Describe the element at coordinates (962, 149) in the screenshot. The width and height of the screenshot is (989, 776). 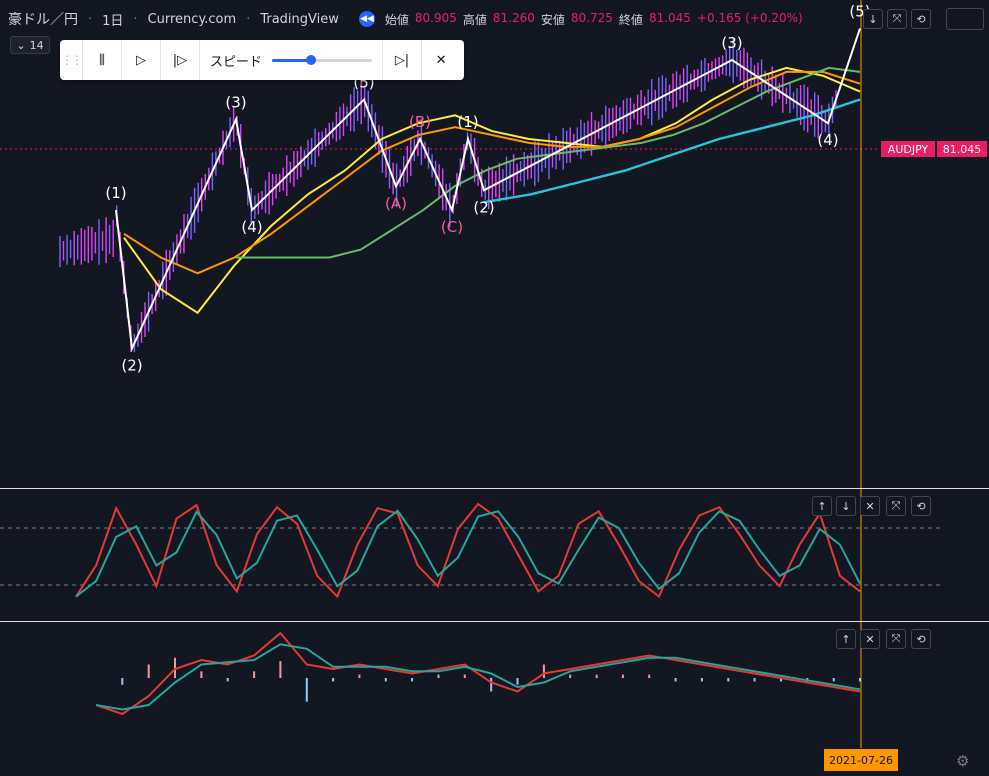
I see `last-price-tag: 81.045` at that location.